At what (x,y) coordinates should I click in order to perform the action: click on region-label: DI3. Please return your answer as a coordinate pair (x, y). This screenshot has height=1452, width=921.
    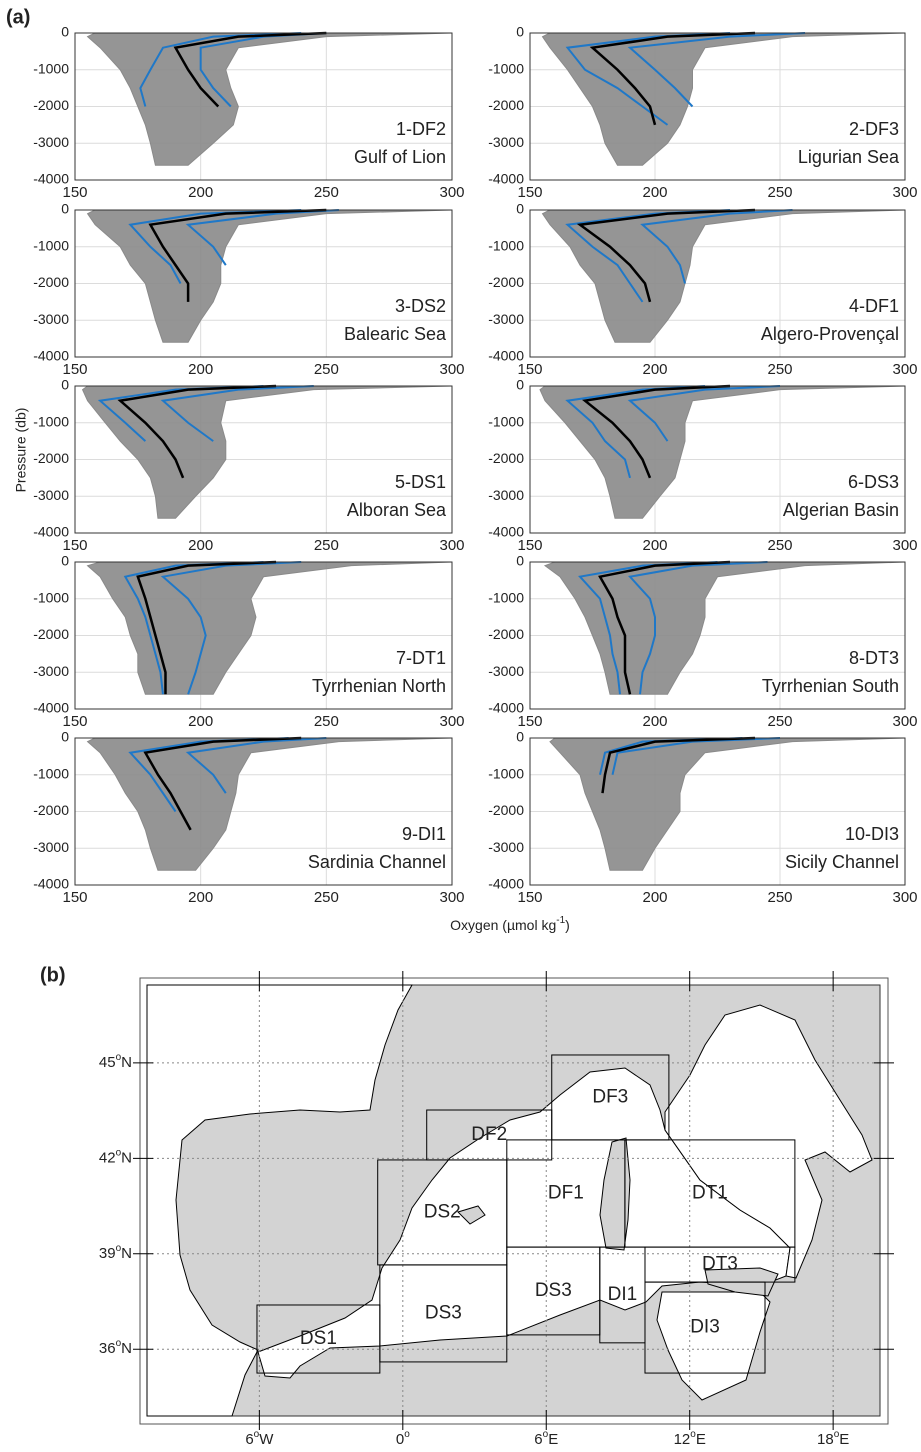
    Looking at the image, I should click on (705, 1327).